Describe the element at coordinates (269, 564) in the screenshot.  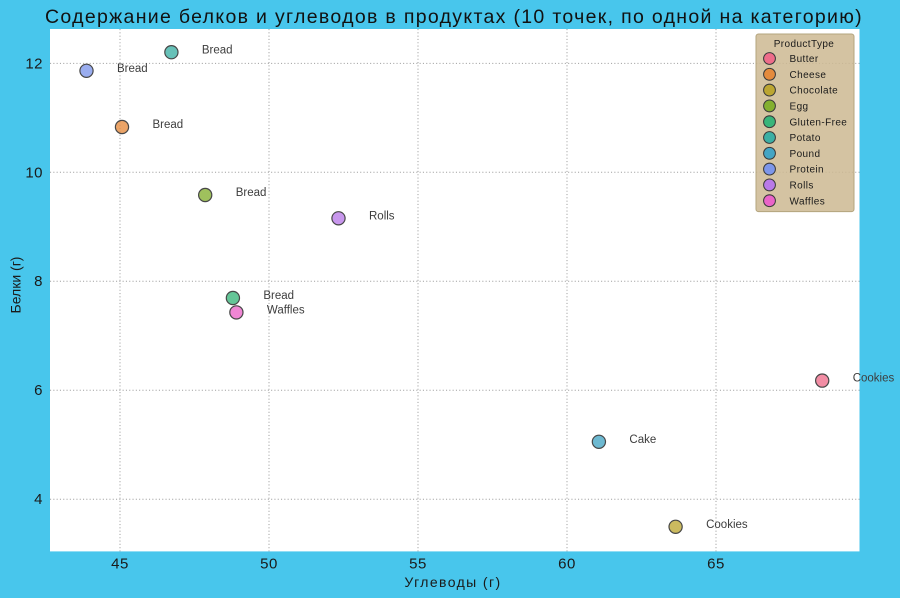
I see `svg-text: 50` at that location.